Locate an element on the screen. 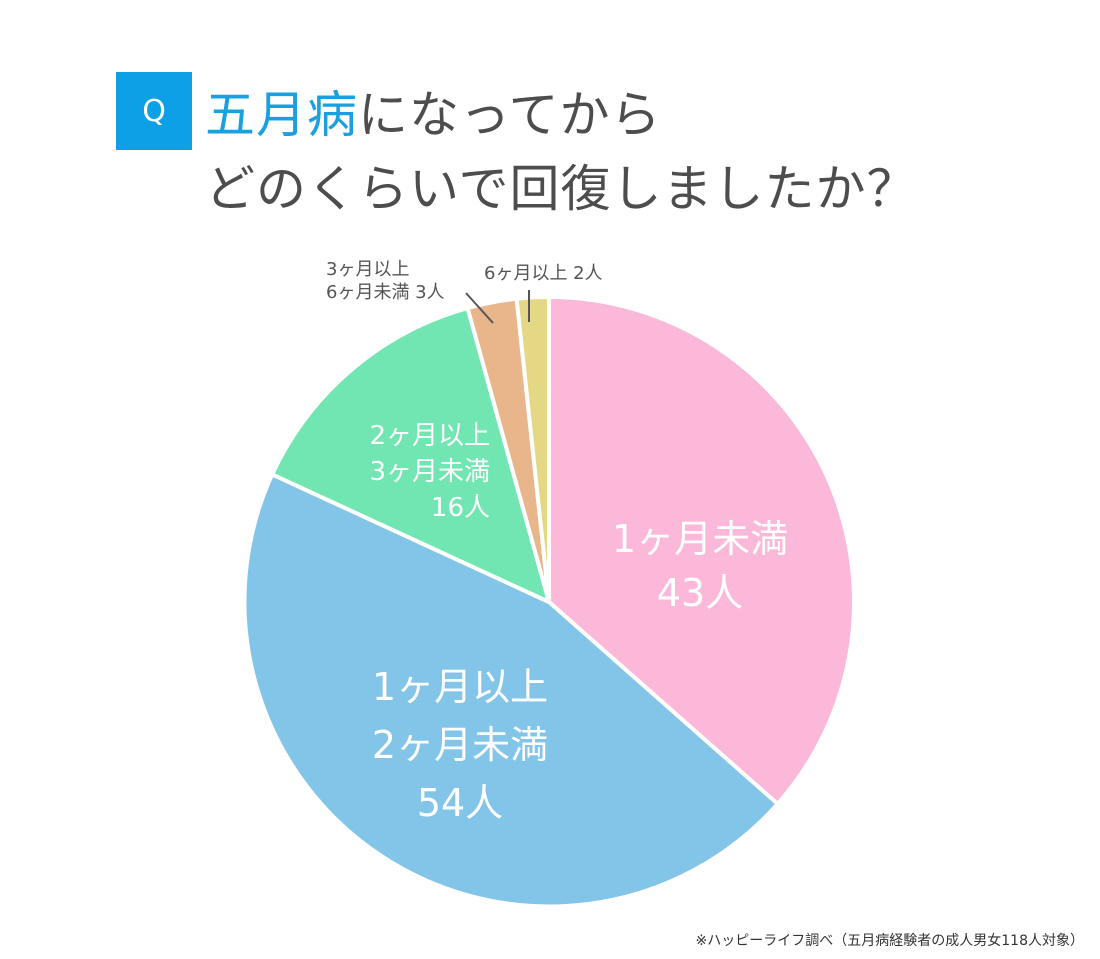 Image resolution: width=1100 pixels, height=959 pixels. label-3-to-6-months: 3ヶ月以上 6ヶ月未満 3人 is located at coordinates (385, 281).